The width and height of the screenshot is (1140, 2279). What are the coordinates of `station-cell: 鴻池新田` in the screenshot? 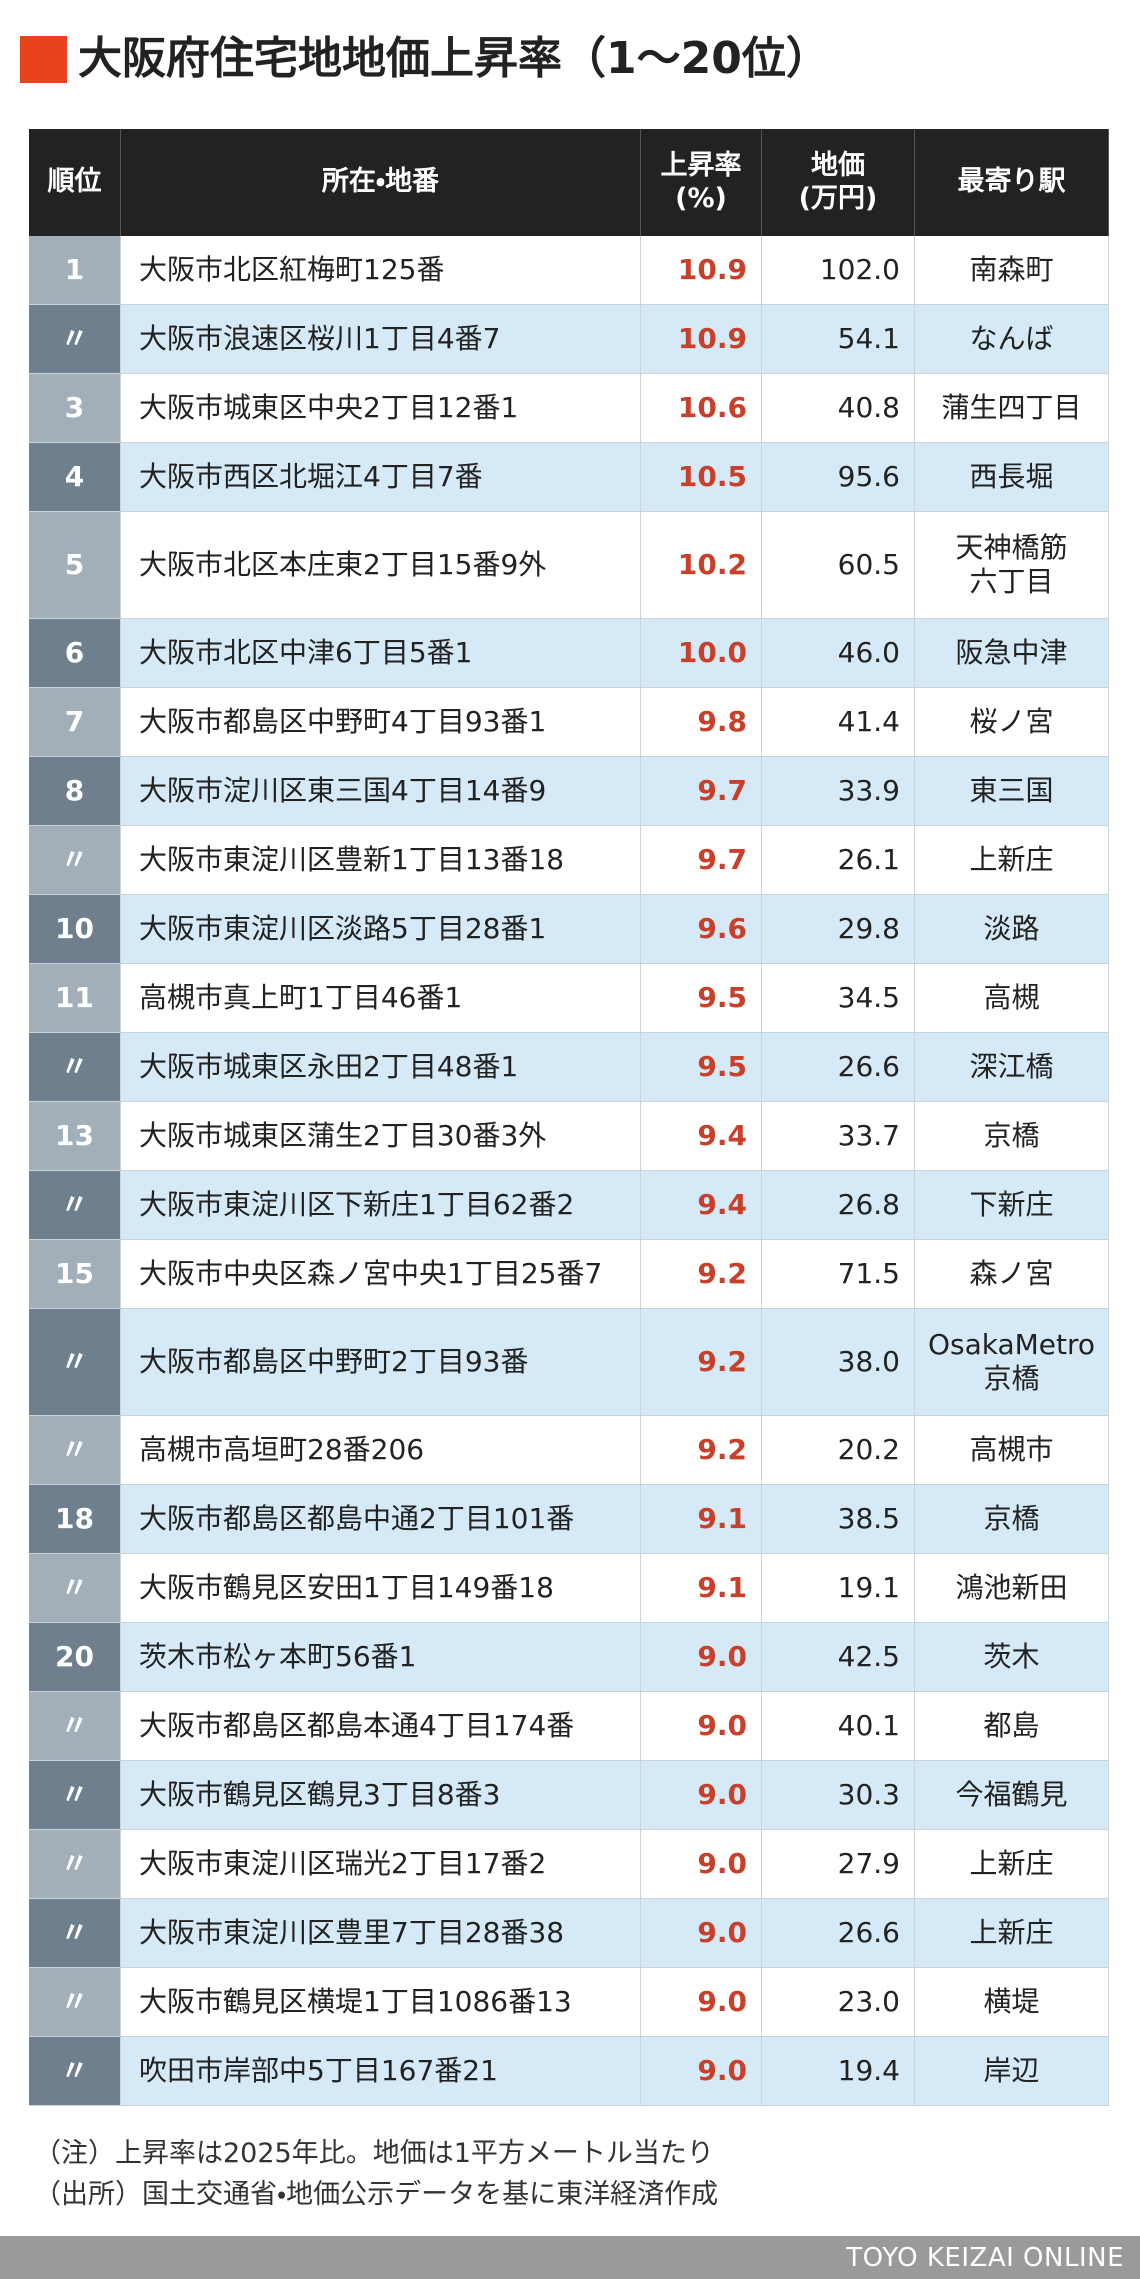 It's located at (1012, 1588).